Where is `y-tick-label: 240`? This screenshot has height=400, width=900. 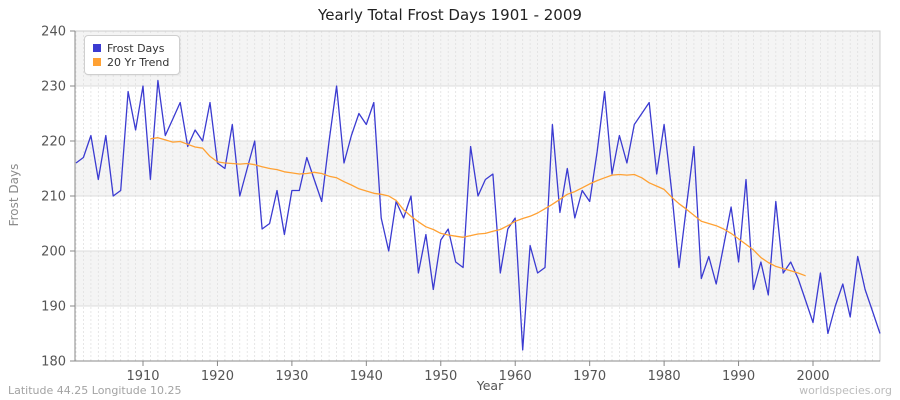 y-tick-label: 240 is located at coordinates (53, 32).